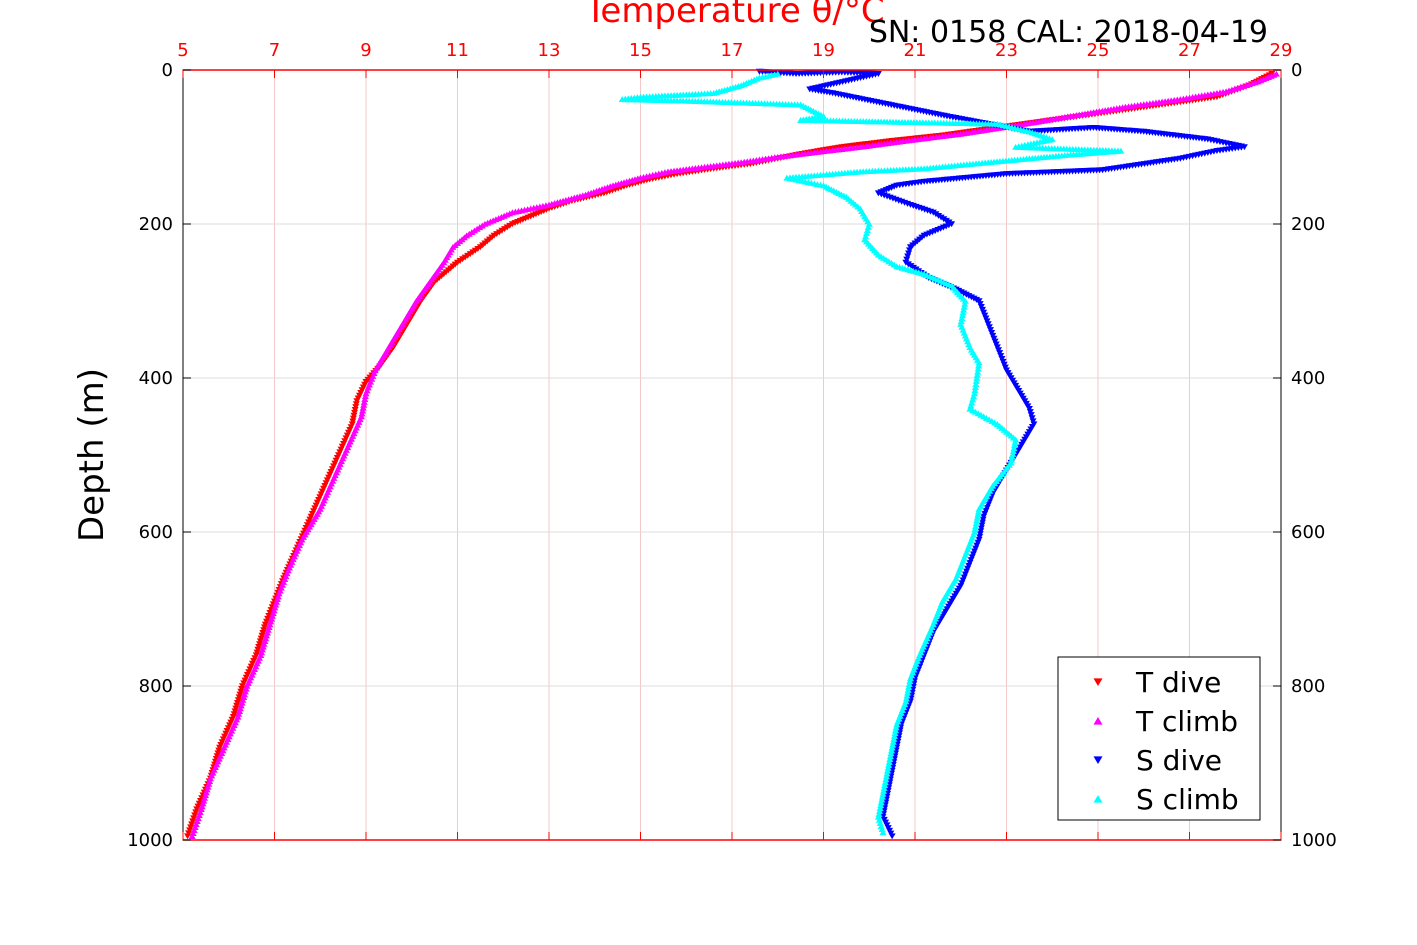 Image resolution: width=1417 pixels, height=945 pixels. Describe the element at coordinates (156, 686) in the screenshot. I see `y-tick-label: 800` at that location.